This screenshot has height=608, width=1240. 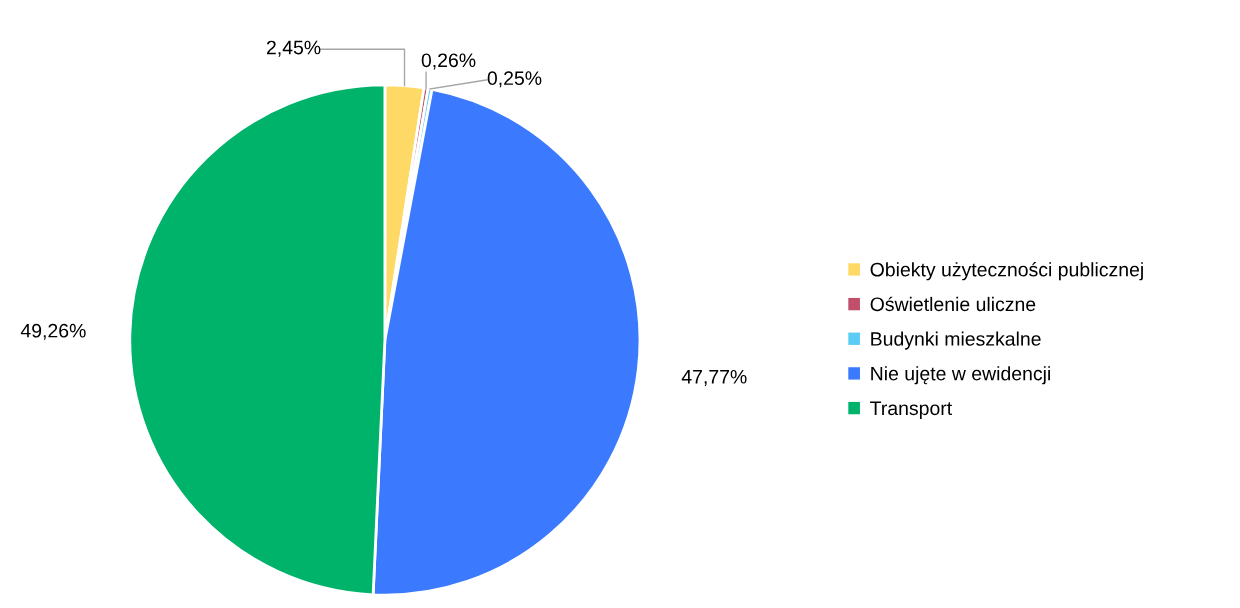 What do you see at coordinates (1006, 271) in the screenshot?
I see `legend-label: Obiekty użyteczności publicznej` at bounding box center [1006, 271].